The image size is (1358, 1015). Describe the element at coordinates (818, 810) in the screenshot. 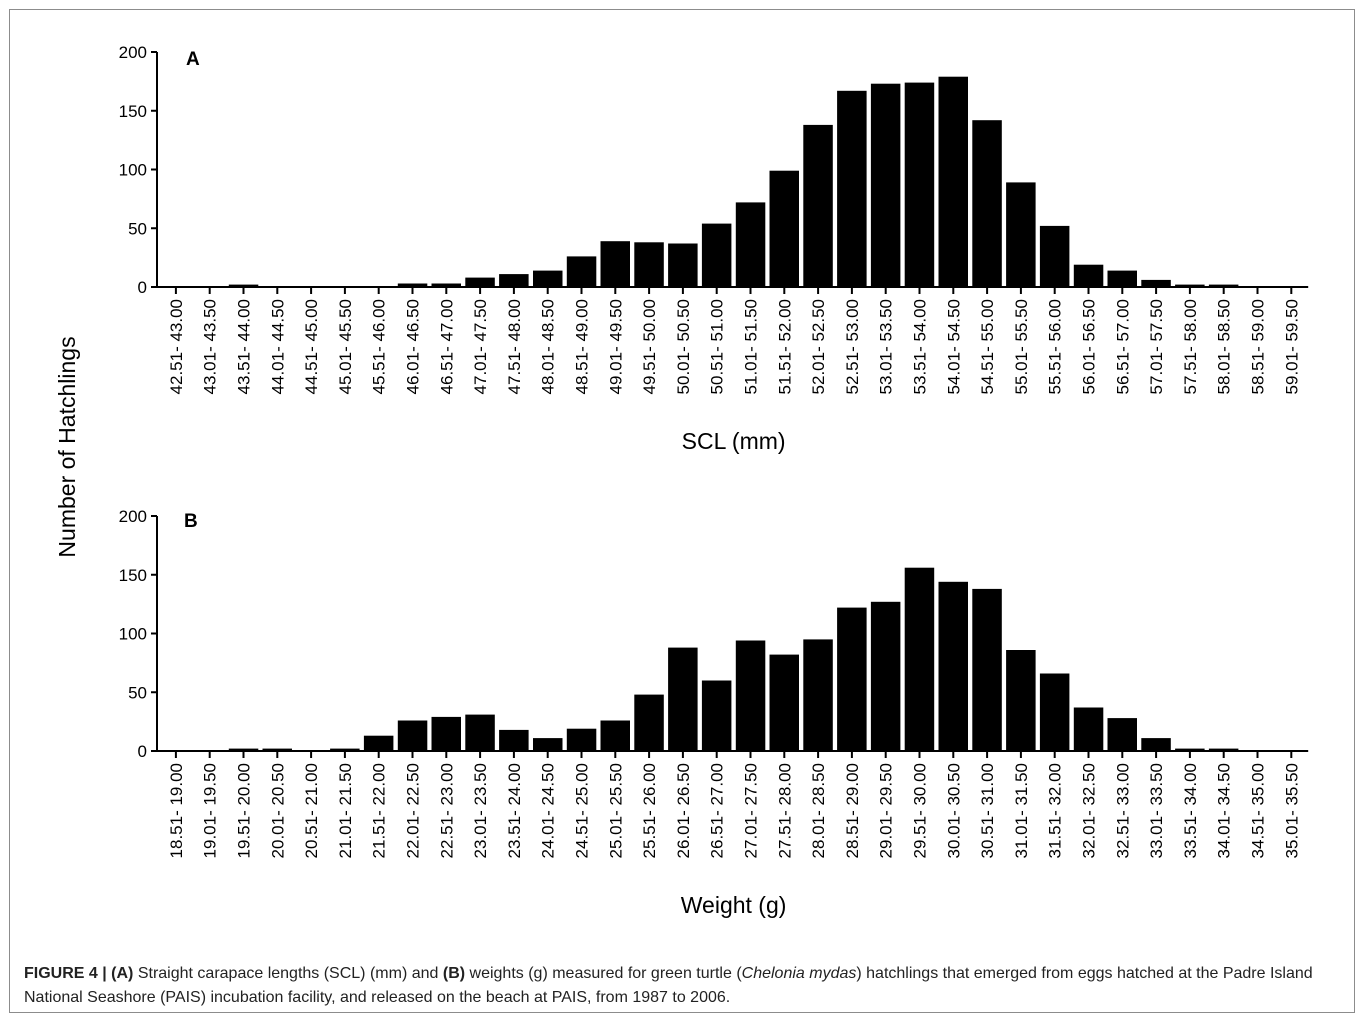

I see `x-tick-label: 28.01- 28.50` at that location.